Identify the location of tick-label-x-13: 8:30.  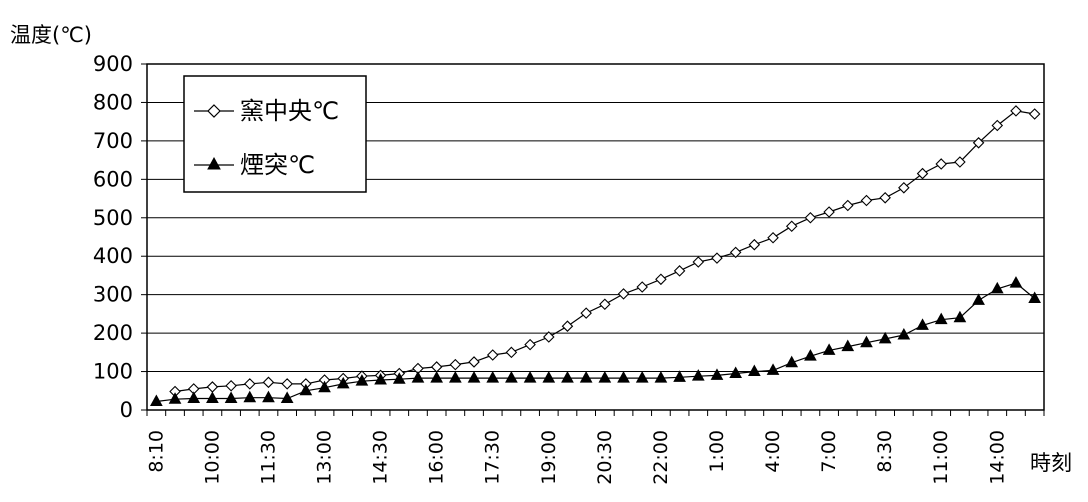
(885, 451).